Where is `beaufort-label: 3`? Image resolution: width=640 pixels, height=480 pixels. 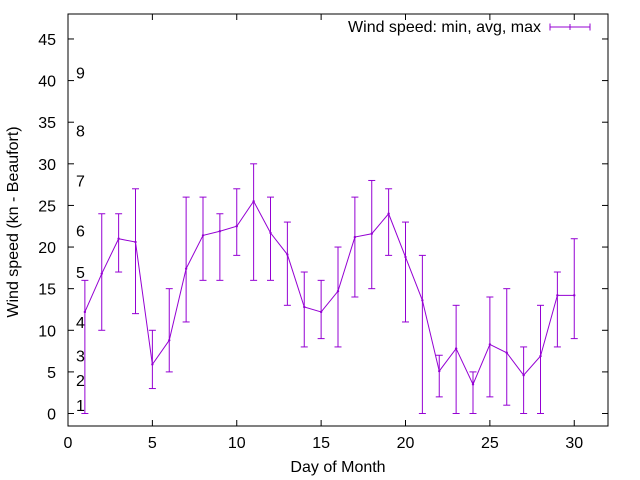 beaufort-label: 3 is located at coordinates (80, 356).